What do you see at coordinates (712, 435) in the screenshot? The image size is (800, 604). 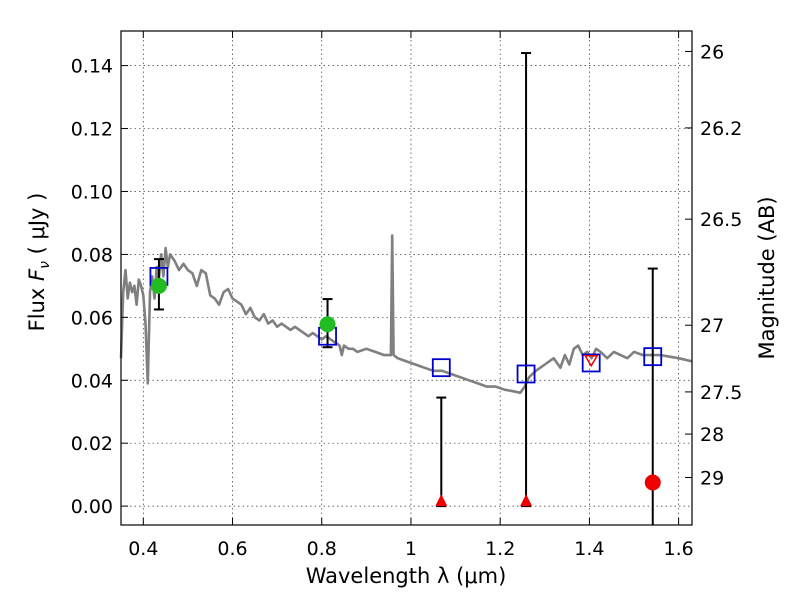 I see `y2-tick-label: 28` at bounding box center [712, 435].